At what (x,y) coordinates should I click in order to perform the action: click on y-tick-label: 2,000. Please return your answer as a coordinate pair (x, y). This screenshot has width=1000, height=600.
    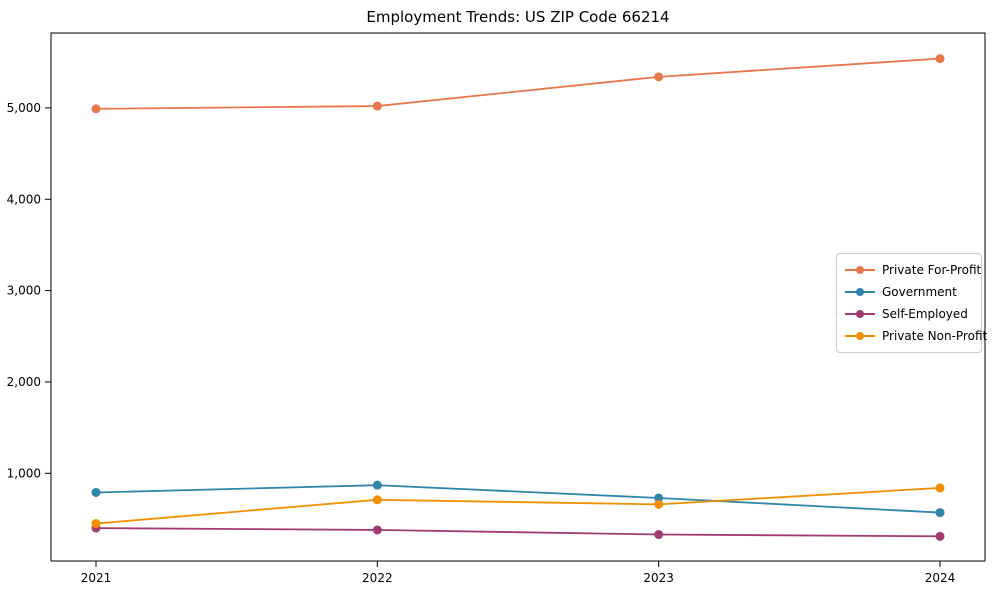
    Looking at the image, I should click on (24, 382).